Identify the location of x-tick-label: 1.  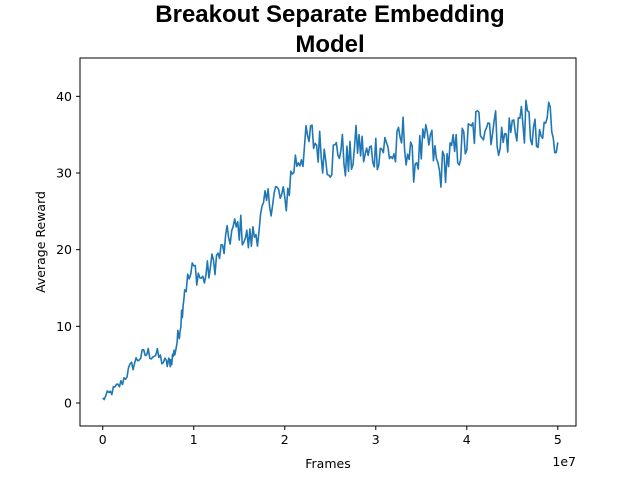
(194, 439).